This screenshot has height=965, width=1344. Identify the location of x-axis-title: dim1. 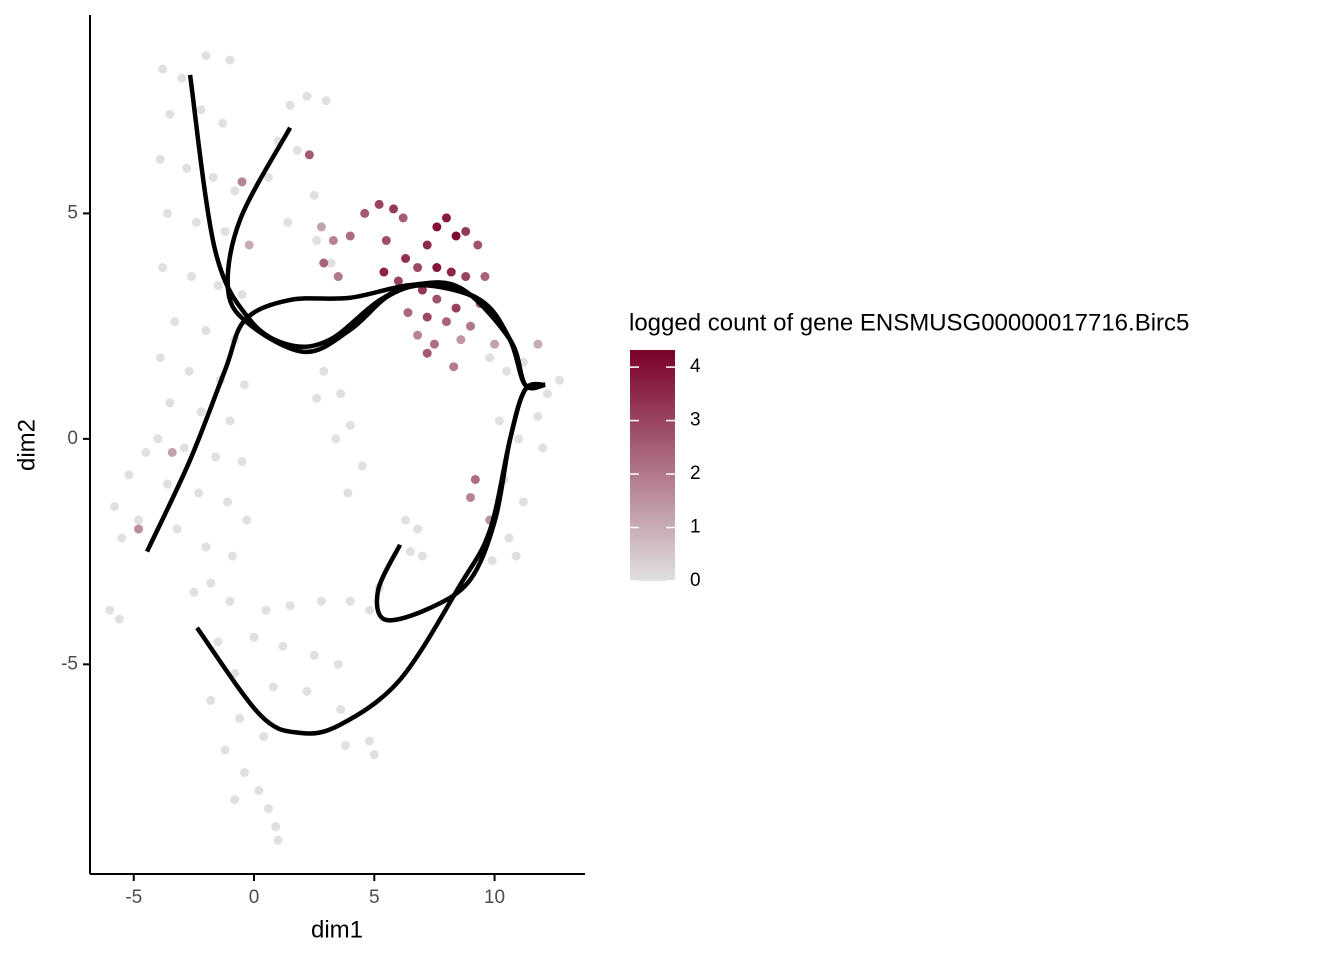
(337, 929).